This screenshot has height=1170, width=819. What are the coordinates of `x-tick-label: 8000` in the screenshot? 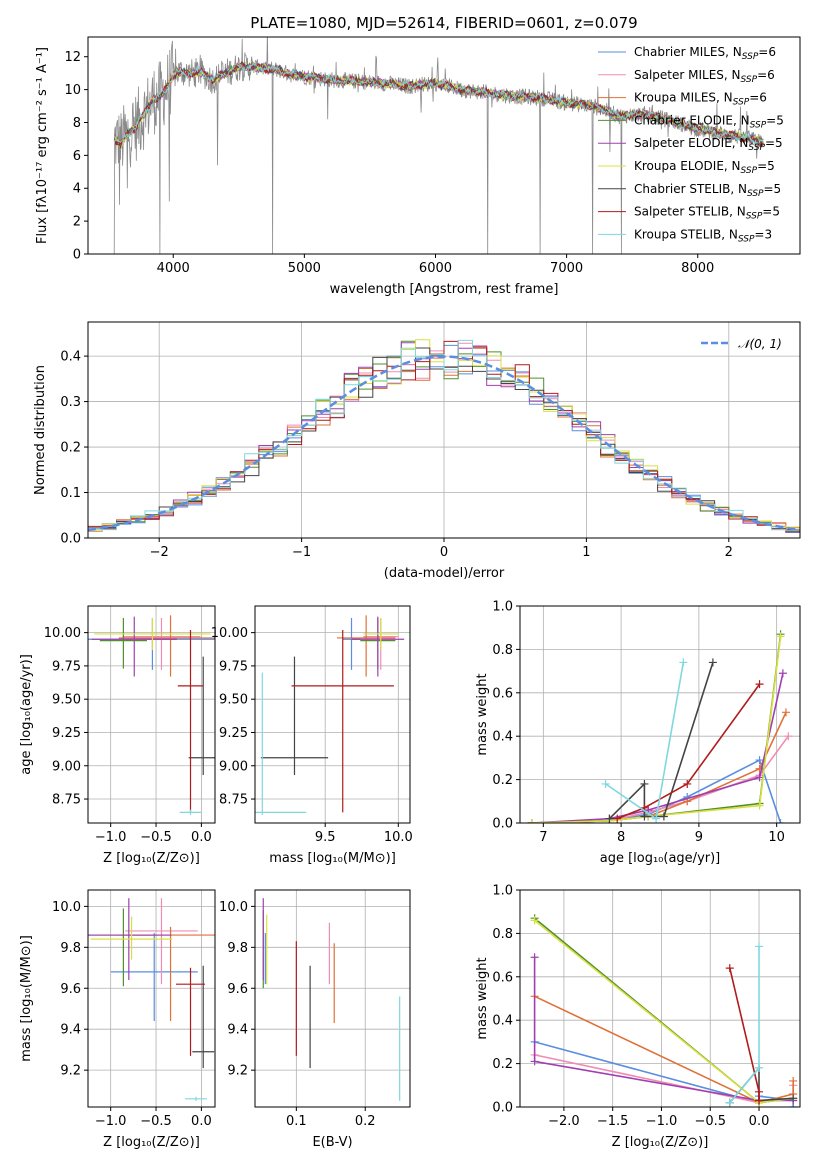 It's located at (697, 268).